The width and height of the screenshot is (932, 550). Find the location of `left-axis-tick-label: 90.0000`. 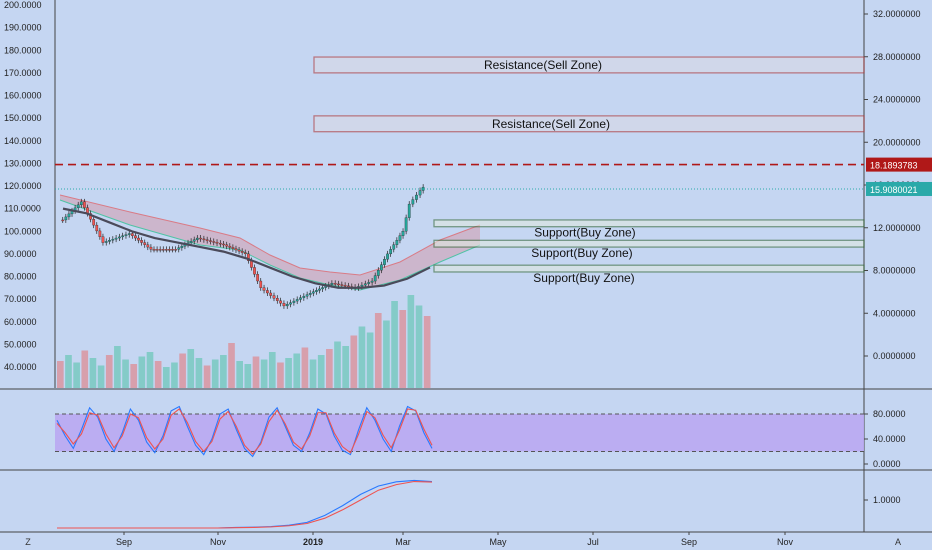

left-axis-tick-label: 90.0000 is located at coordinates (20, 254).